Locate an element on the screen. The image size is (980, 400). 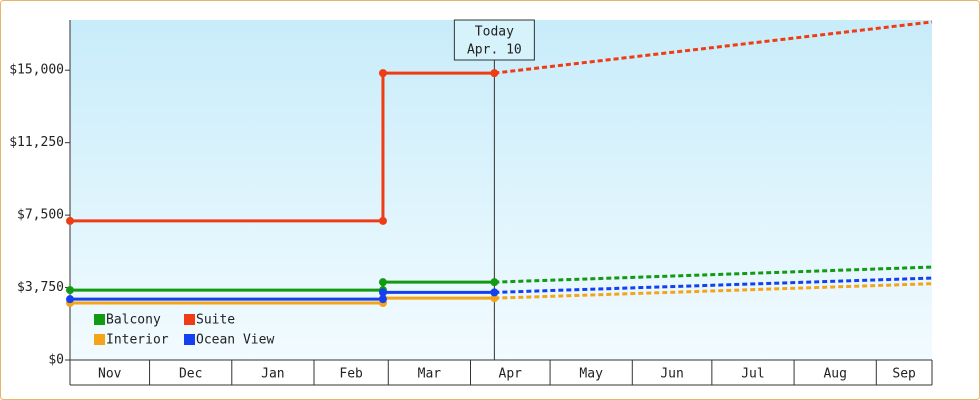
y-tick-label: $7,500 is located at coordinates (40, 215).